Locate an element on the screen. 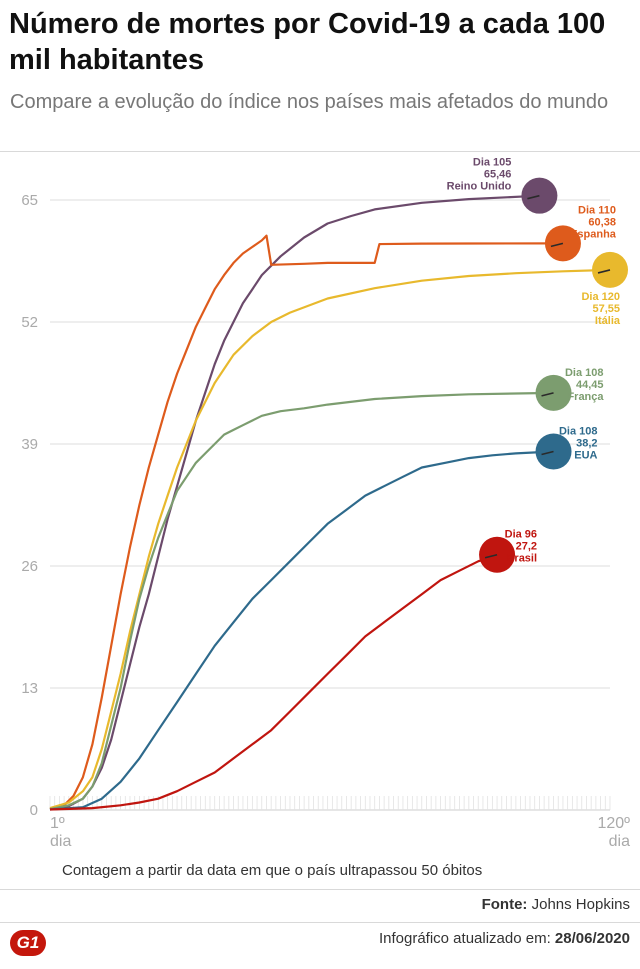 The height and width of the screenshot is (969, 640). g1-logo: G1 is located at coordinates (28, 943).